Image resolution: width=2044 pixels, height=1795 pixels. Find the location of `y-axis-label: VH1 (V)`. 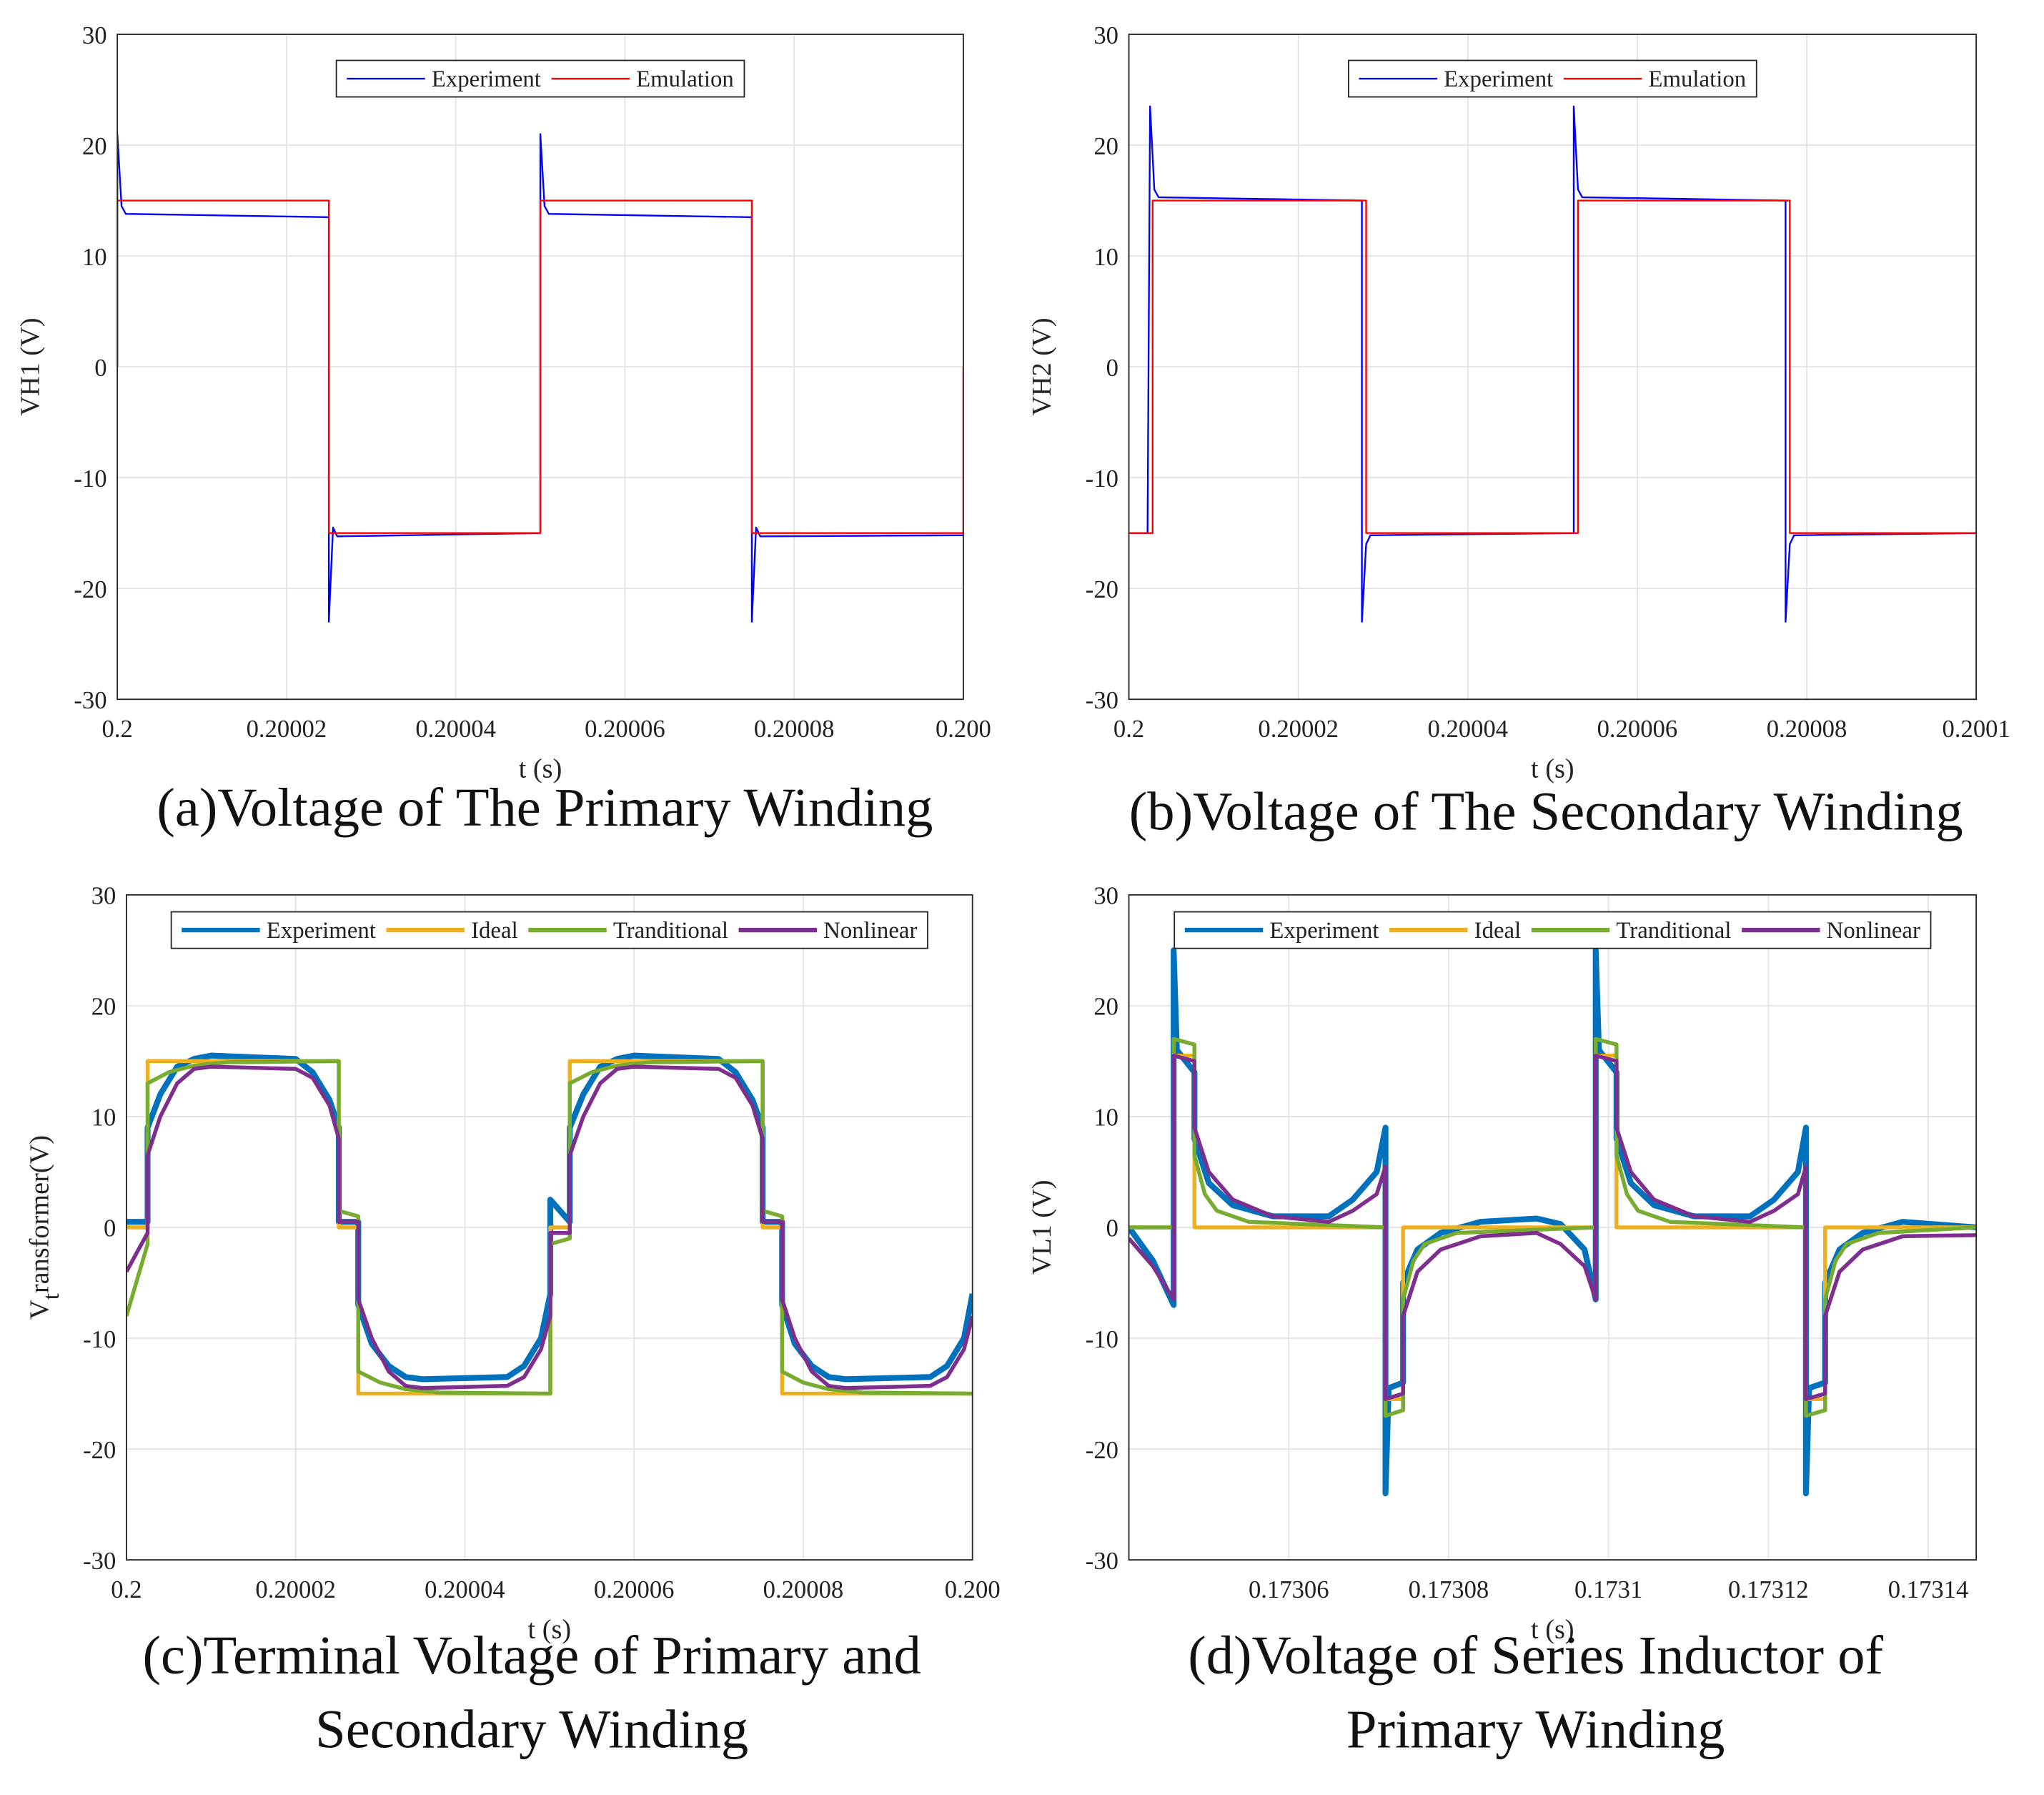

y-axis-label: VH1 (V) is located at coordinates (31, 367).